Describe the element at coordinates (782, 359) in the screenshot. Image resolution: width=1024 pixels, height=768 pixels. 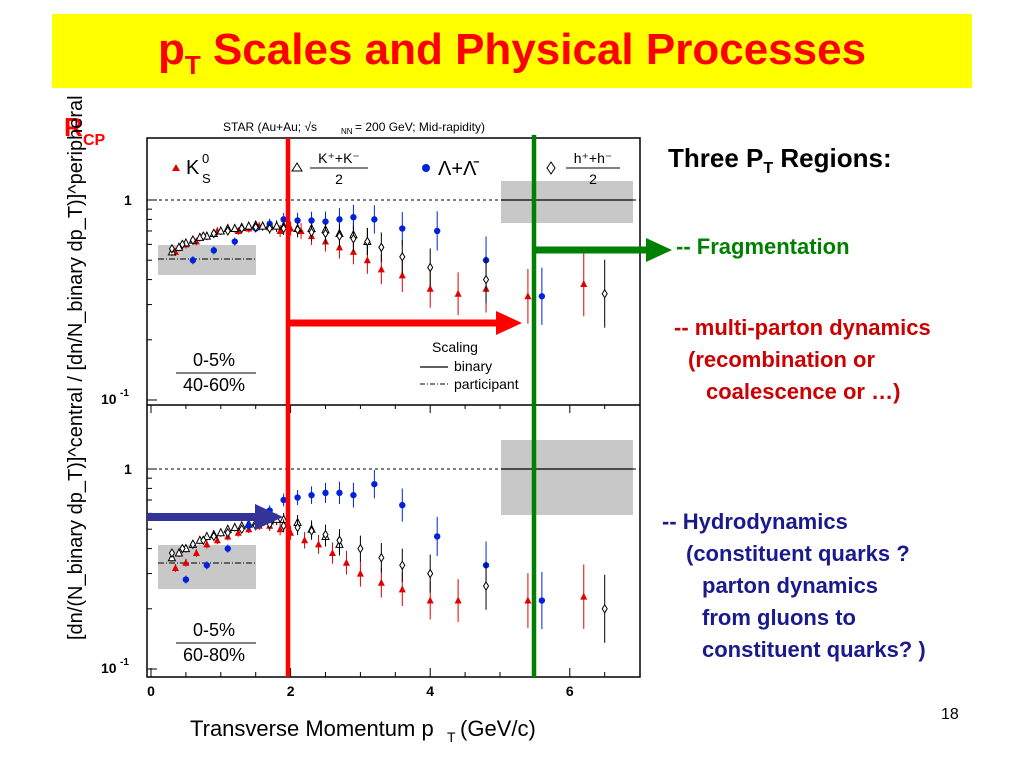
I see `multi-parton-line: (recombination or` at that location.